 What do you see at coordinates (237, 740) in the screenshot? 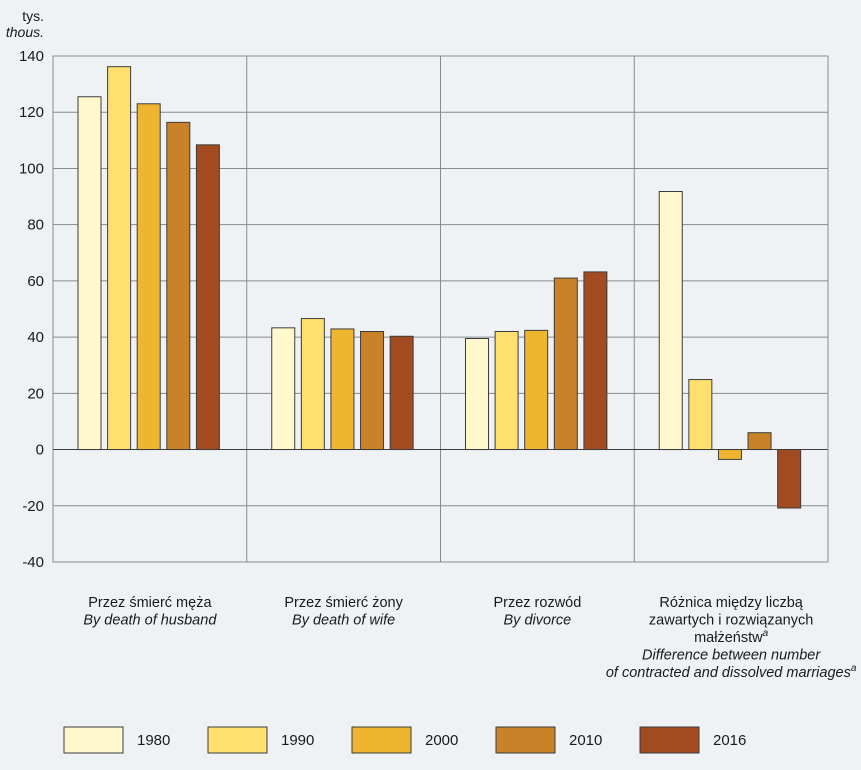
I see `legend-swatch-1990` at bounding box center [237, 740].